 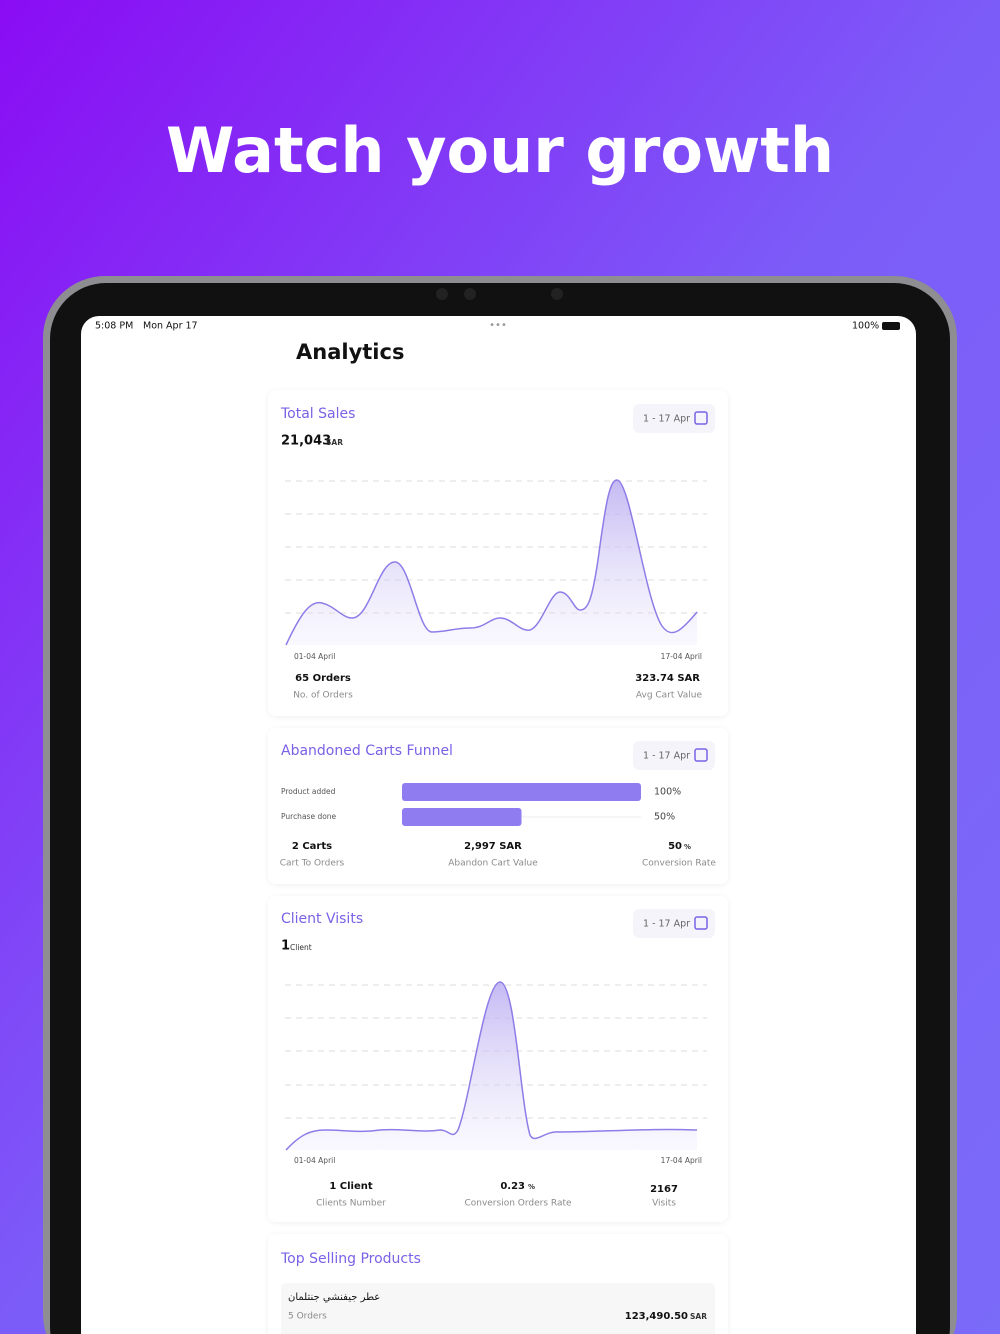 I want to click on stat-value: 323.74 SAR, so click(x=667, y=678).